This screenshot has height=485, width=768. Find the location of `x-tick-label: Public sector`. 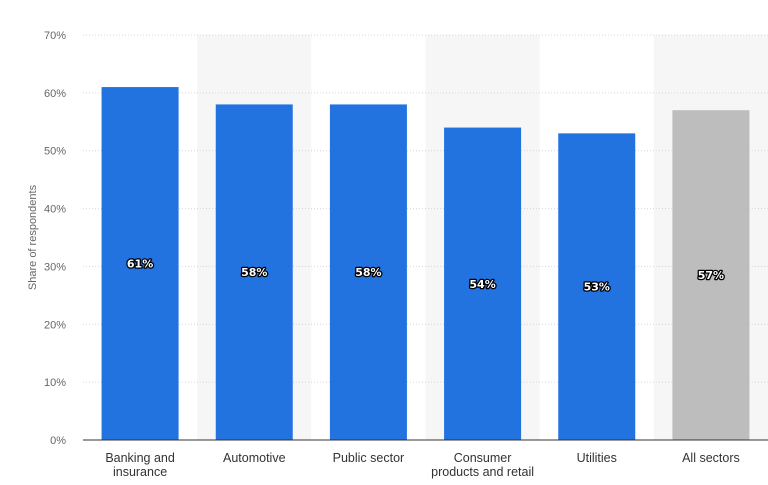

x-tick-label: Public sector is located at coordinates (369, 458).